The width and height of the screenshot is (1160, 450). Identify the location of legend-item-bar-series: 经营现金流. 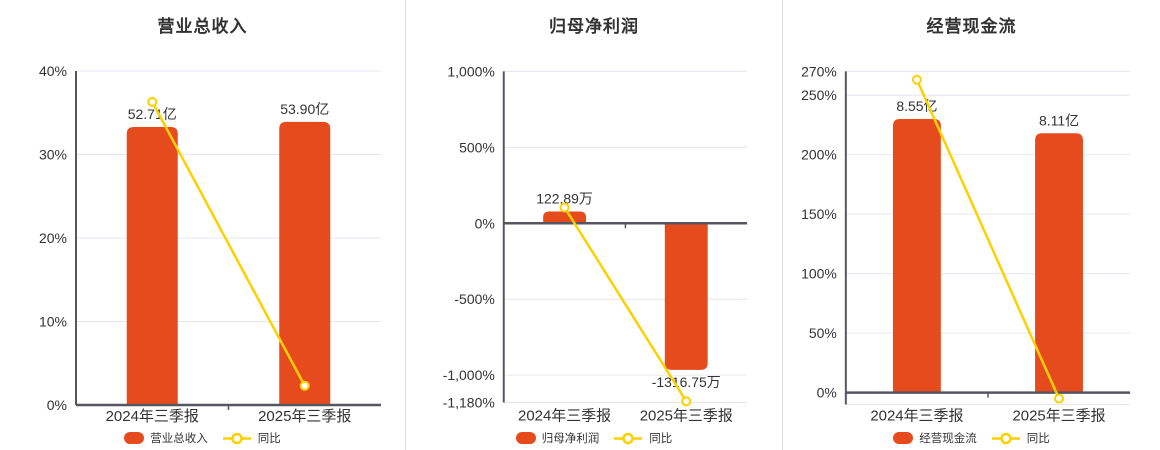
(935, 438).